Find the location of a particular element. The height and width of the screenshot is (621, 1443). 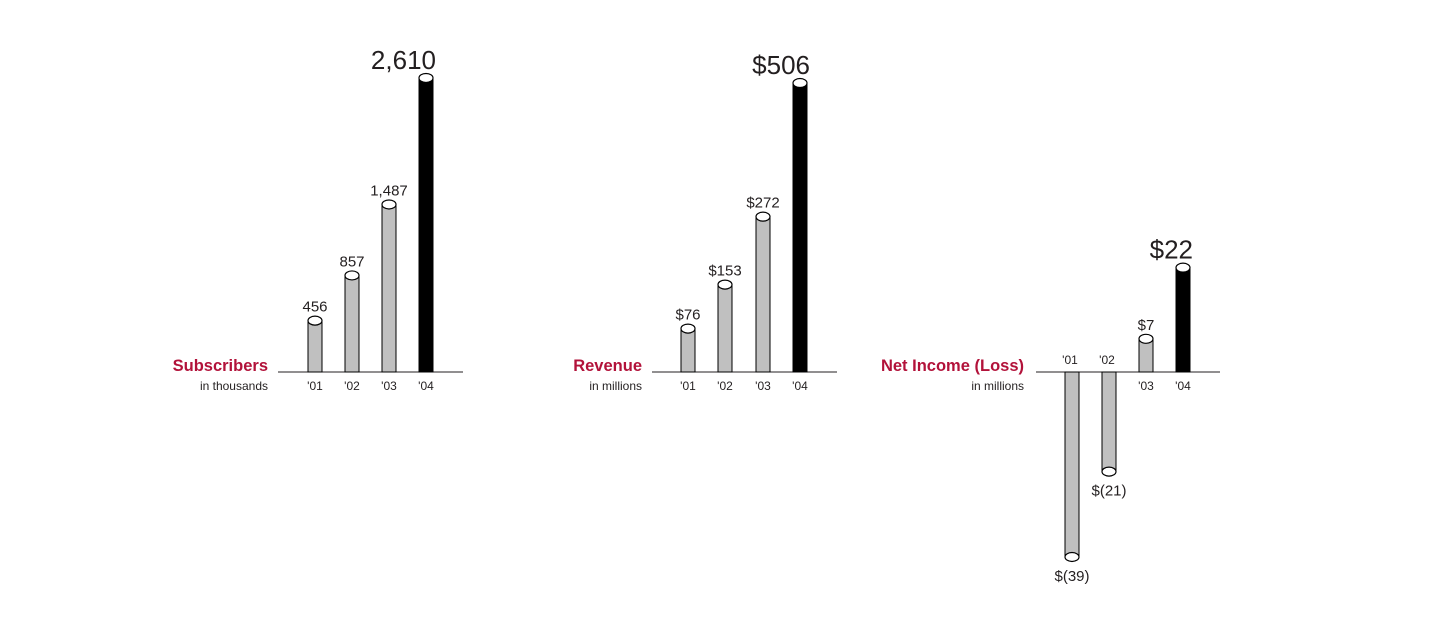

data-label: $272 is located at coordinates (762, 203).